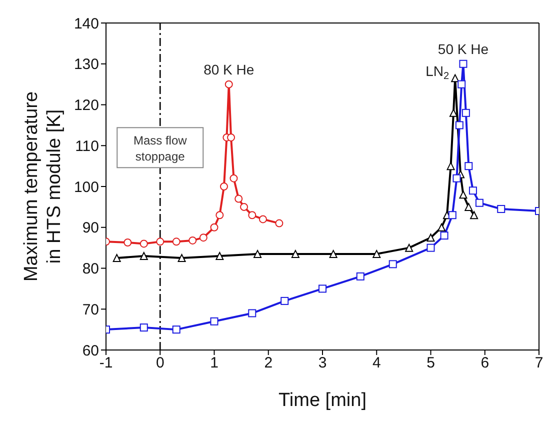 This screenshot has height=424, width=560. Describe the element at coordinates (463, 48) in the screenshot. I see `series-label: 50 K He` at that location.